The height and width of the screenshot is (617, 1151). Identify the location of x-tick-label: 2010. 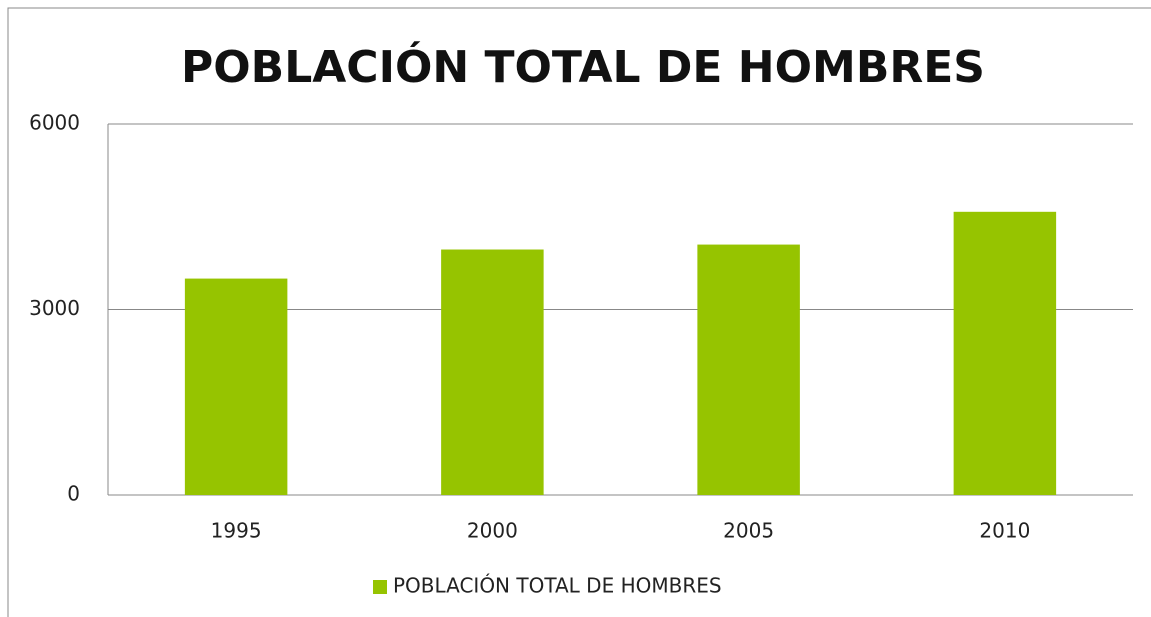
(1004, 531).